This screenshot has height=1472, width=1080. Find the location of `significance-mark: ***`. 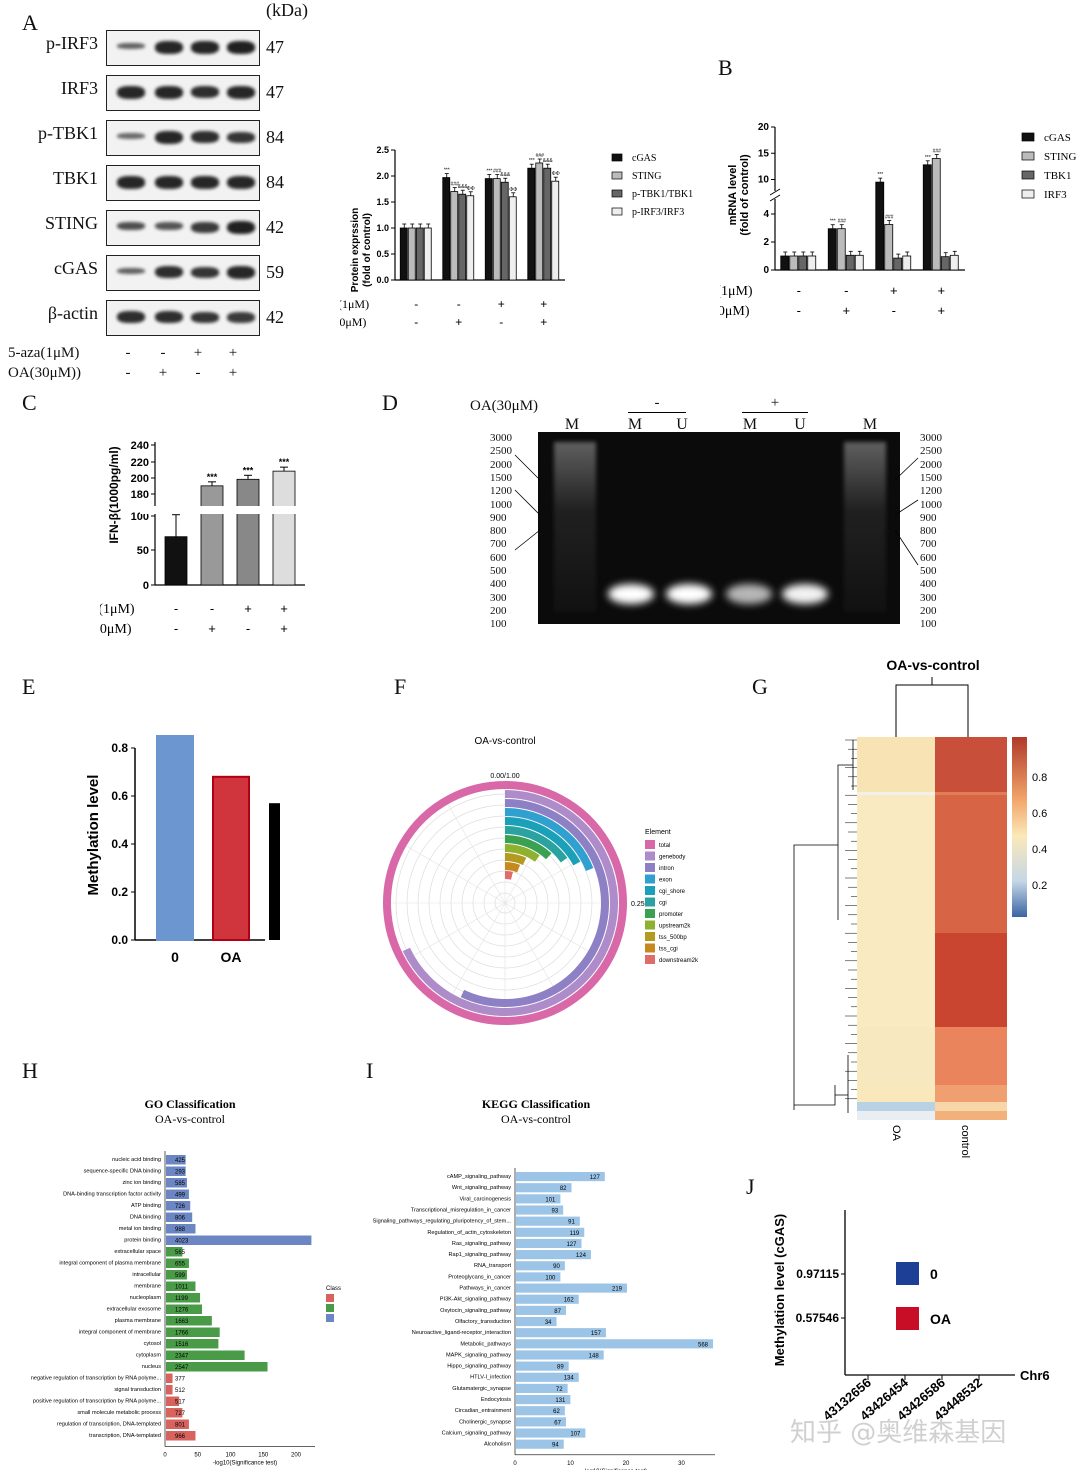

significance-mark: *** is located at coordinates (212, 477).